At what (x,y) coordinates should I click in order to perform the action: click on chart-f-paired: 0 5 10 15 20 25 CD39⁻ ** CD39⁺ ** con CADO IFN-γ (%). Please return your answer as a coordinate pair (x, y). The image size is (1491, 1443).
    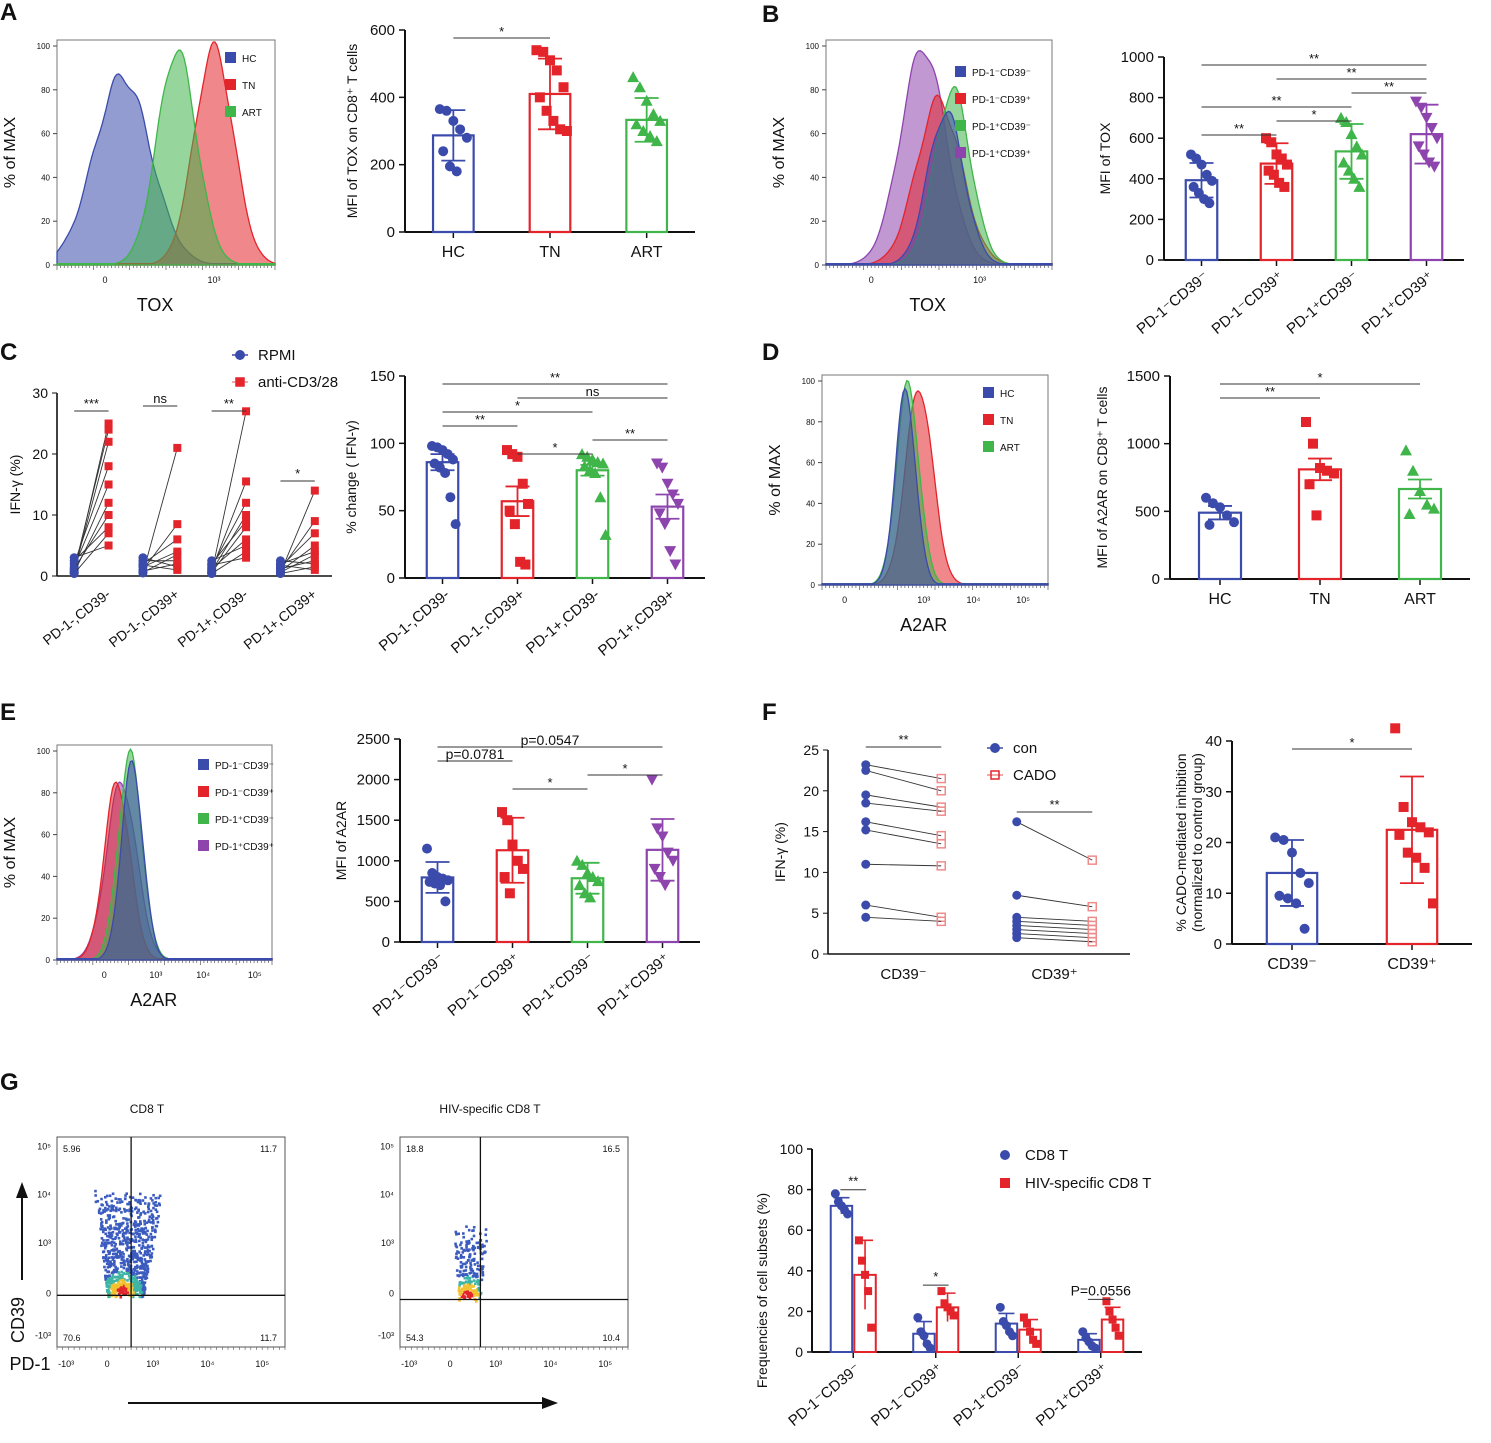
    Looking at the image, I should click on (951, 857).